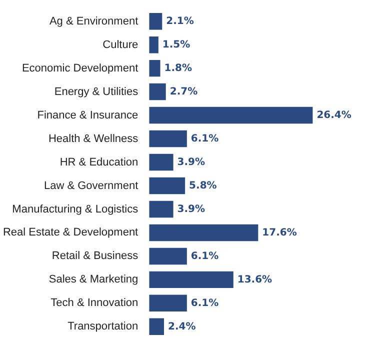 The image size is (373, 348). What do you see at coordinates (93, 138) in the screenshot?
I see `y-tick-label: Health & Wellness` at bounding box center [93, 138].